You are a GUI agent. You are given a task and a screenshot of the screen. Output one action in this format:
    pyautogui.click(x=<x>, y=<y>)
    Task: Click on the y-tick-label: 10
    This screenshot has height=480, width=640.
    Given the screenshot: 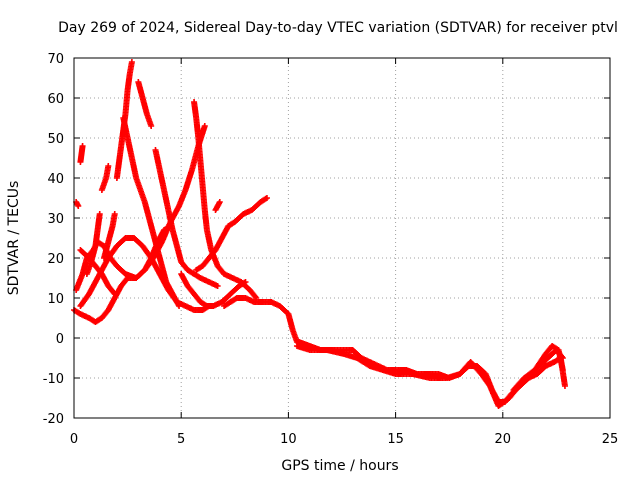 What is the action you would take?
    pyautogui.click(x=55, y=299)
    